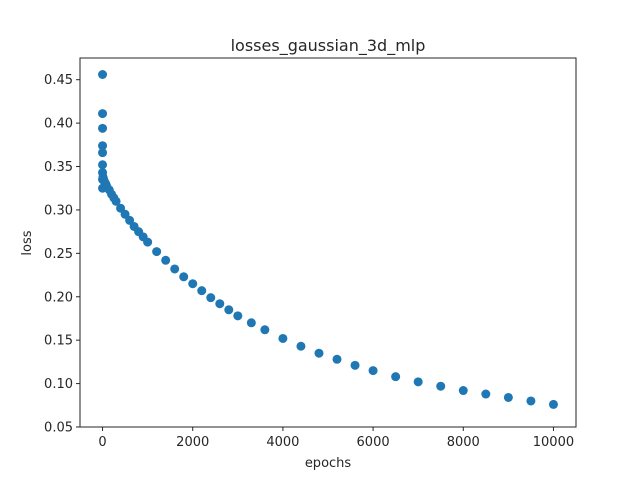 This screenshot has height=480, width=640. What do you see at coordinates (58, 428) in the screenshot?
I see `y-tick-label: 0.05` at bounding box center [58, 428].